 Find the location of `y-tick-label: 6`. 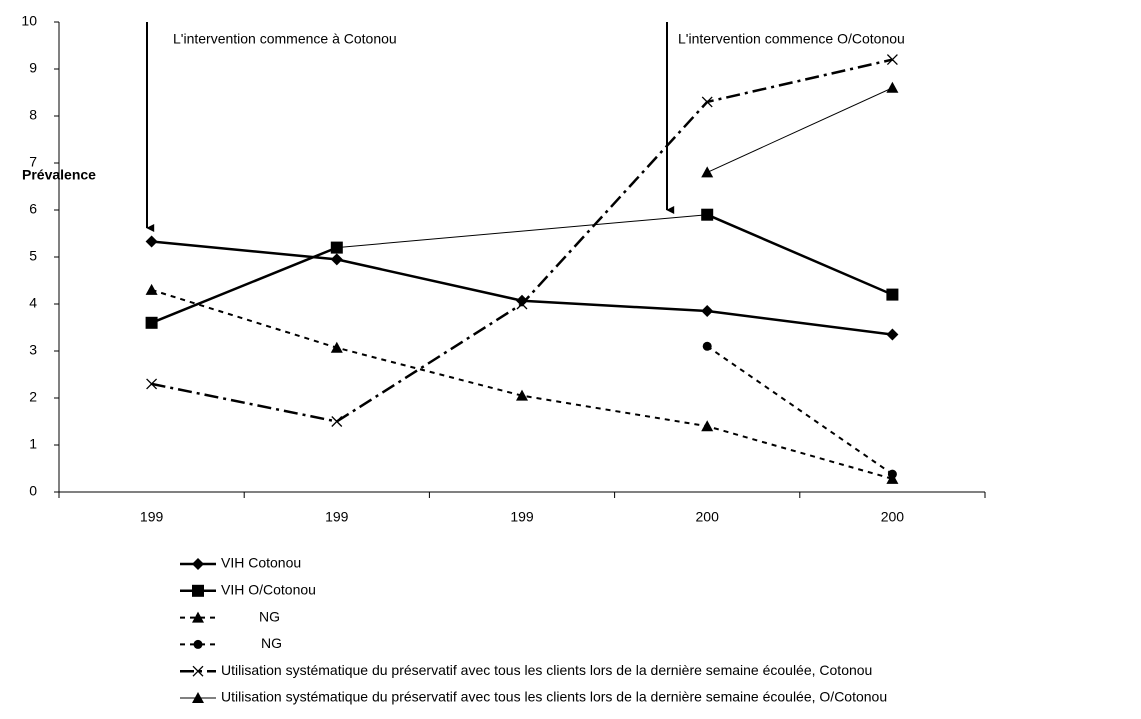

y-tick-label: 6 is located at coordinates (33, 209).